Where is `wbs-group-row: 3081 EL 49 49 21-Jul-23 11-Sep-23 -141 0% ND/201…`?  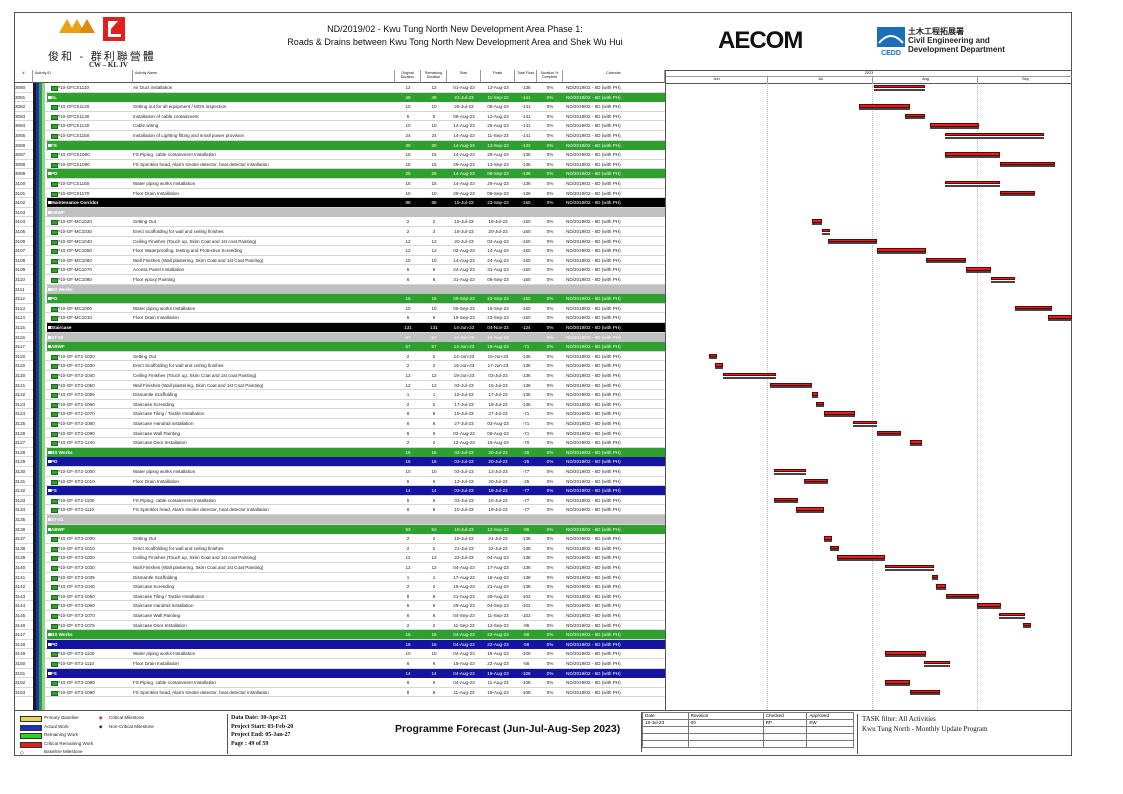
wbs-group-row: 3081 EL 49 49 21-Jul-23 11-Sep-23 -141 0% ND/201… is located at coordinates (340, 97).